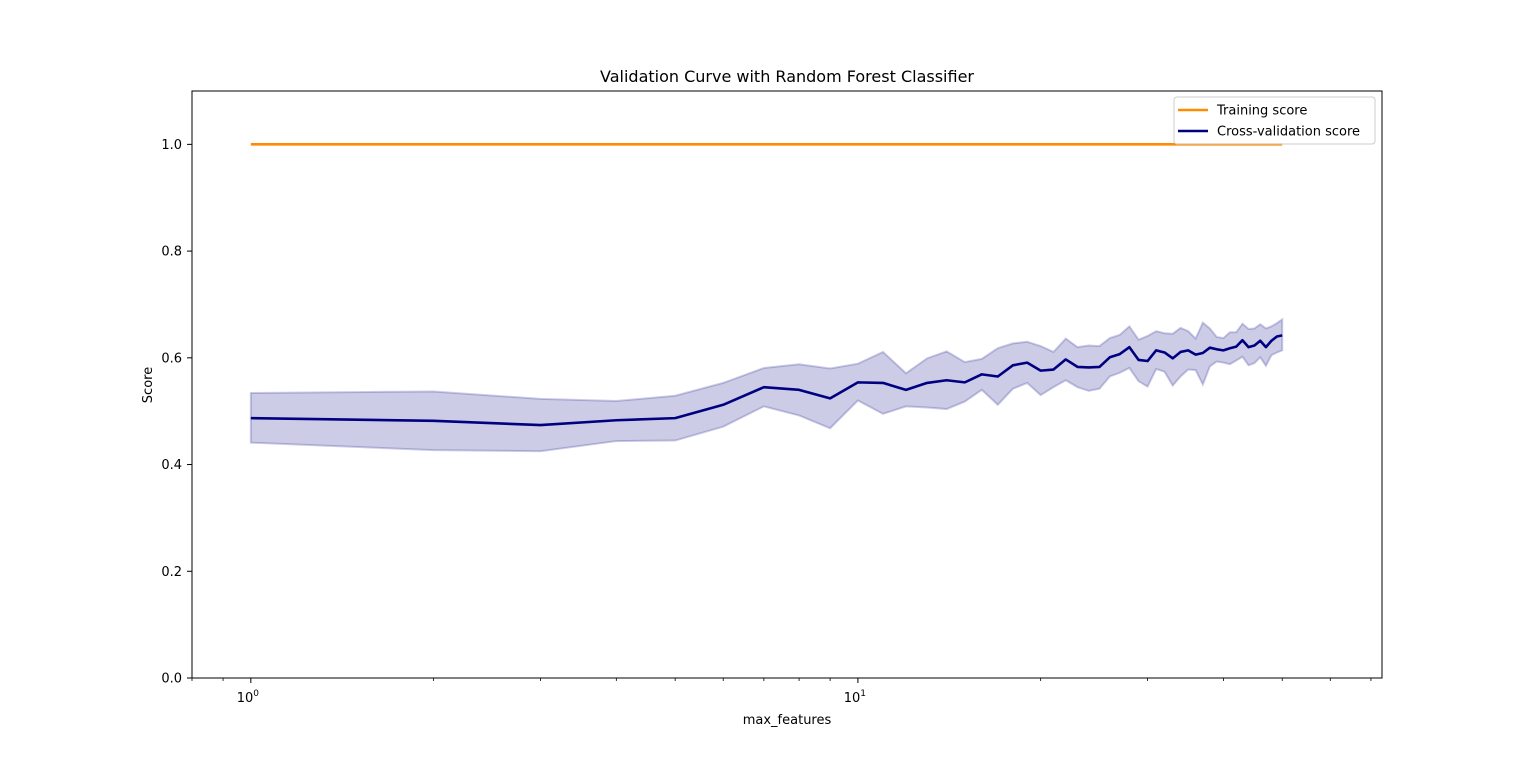  I want to click on cv-score-band, so click(766, 385).